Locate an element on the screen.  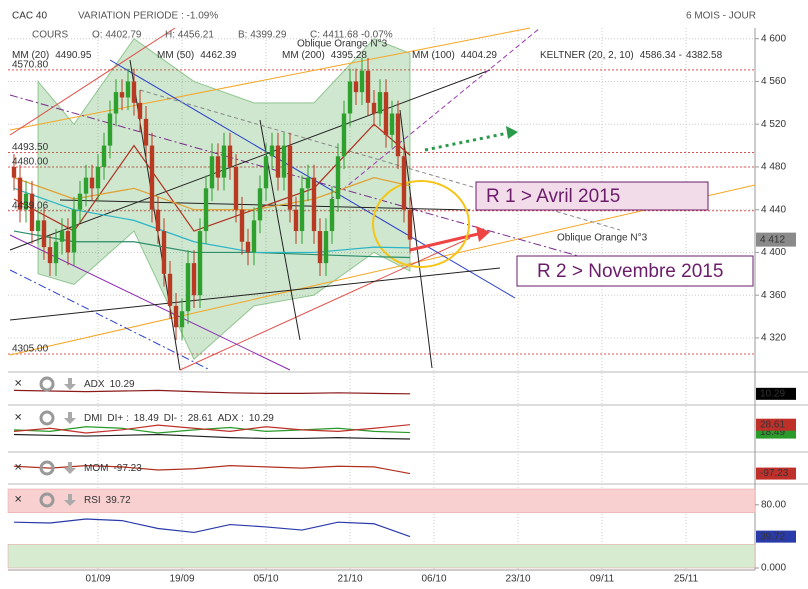
x-tick-label: 23/10 is located at coordinates (517, 579).